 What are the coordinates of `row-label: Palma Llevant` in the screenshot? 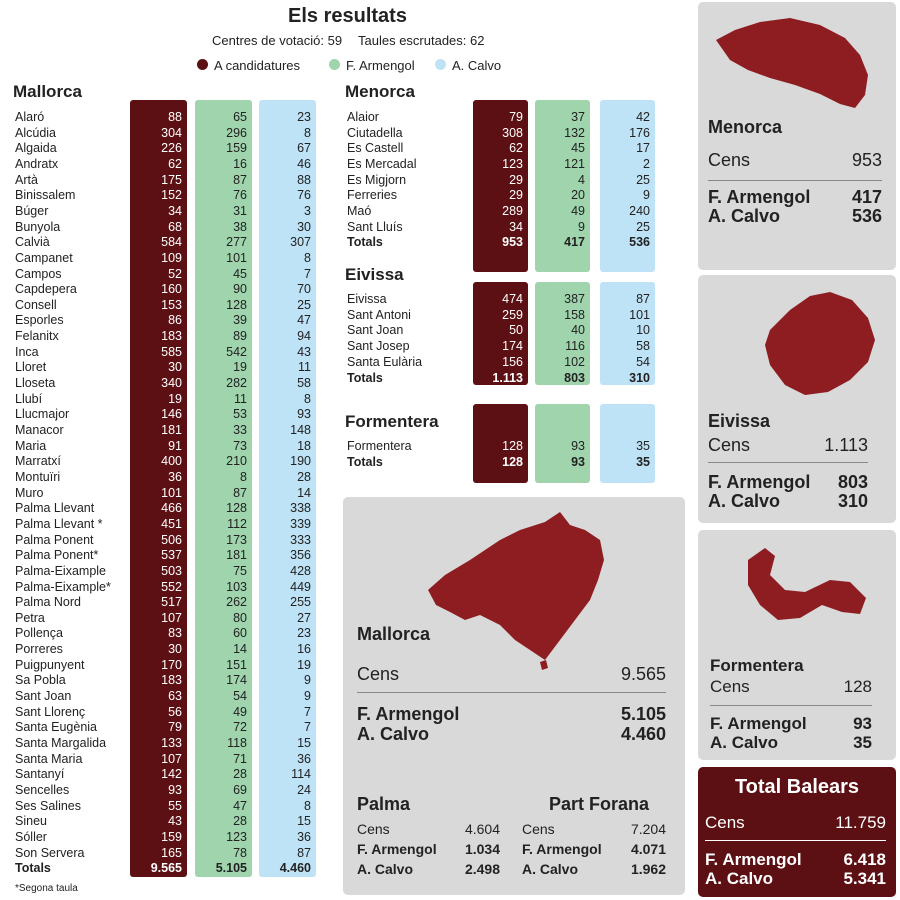 It's located at (55, 508).